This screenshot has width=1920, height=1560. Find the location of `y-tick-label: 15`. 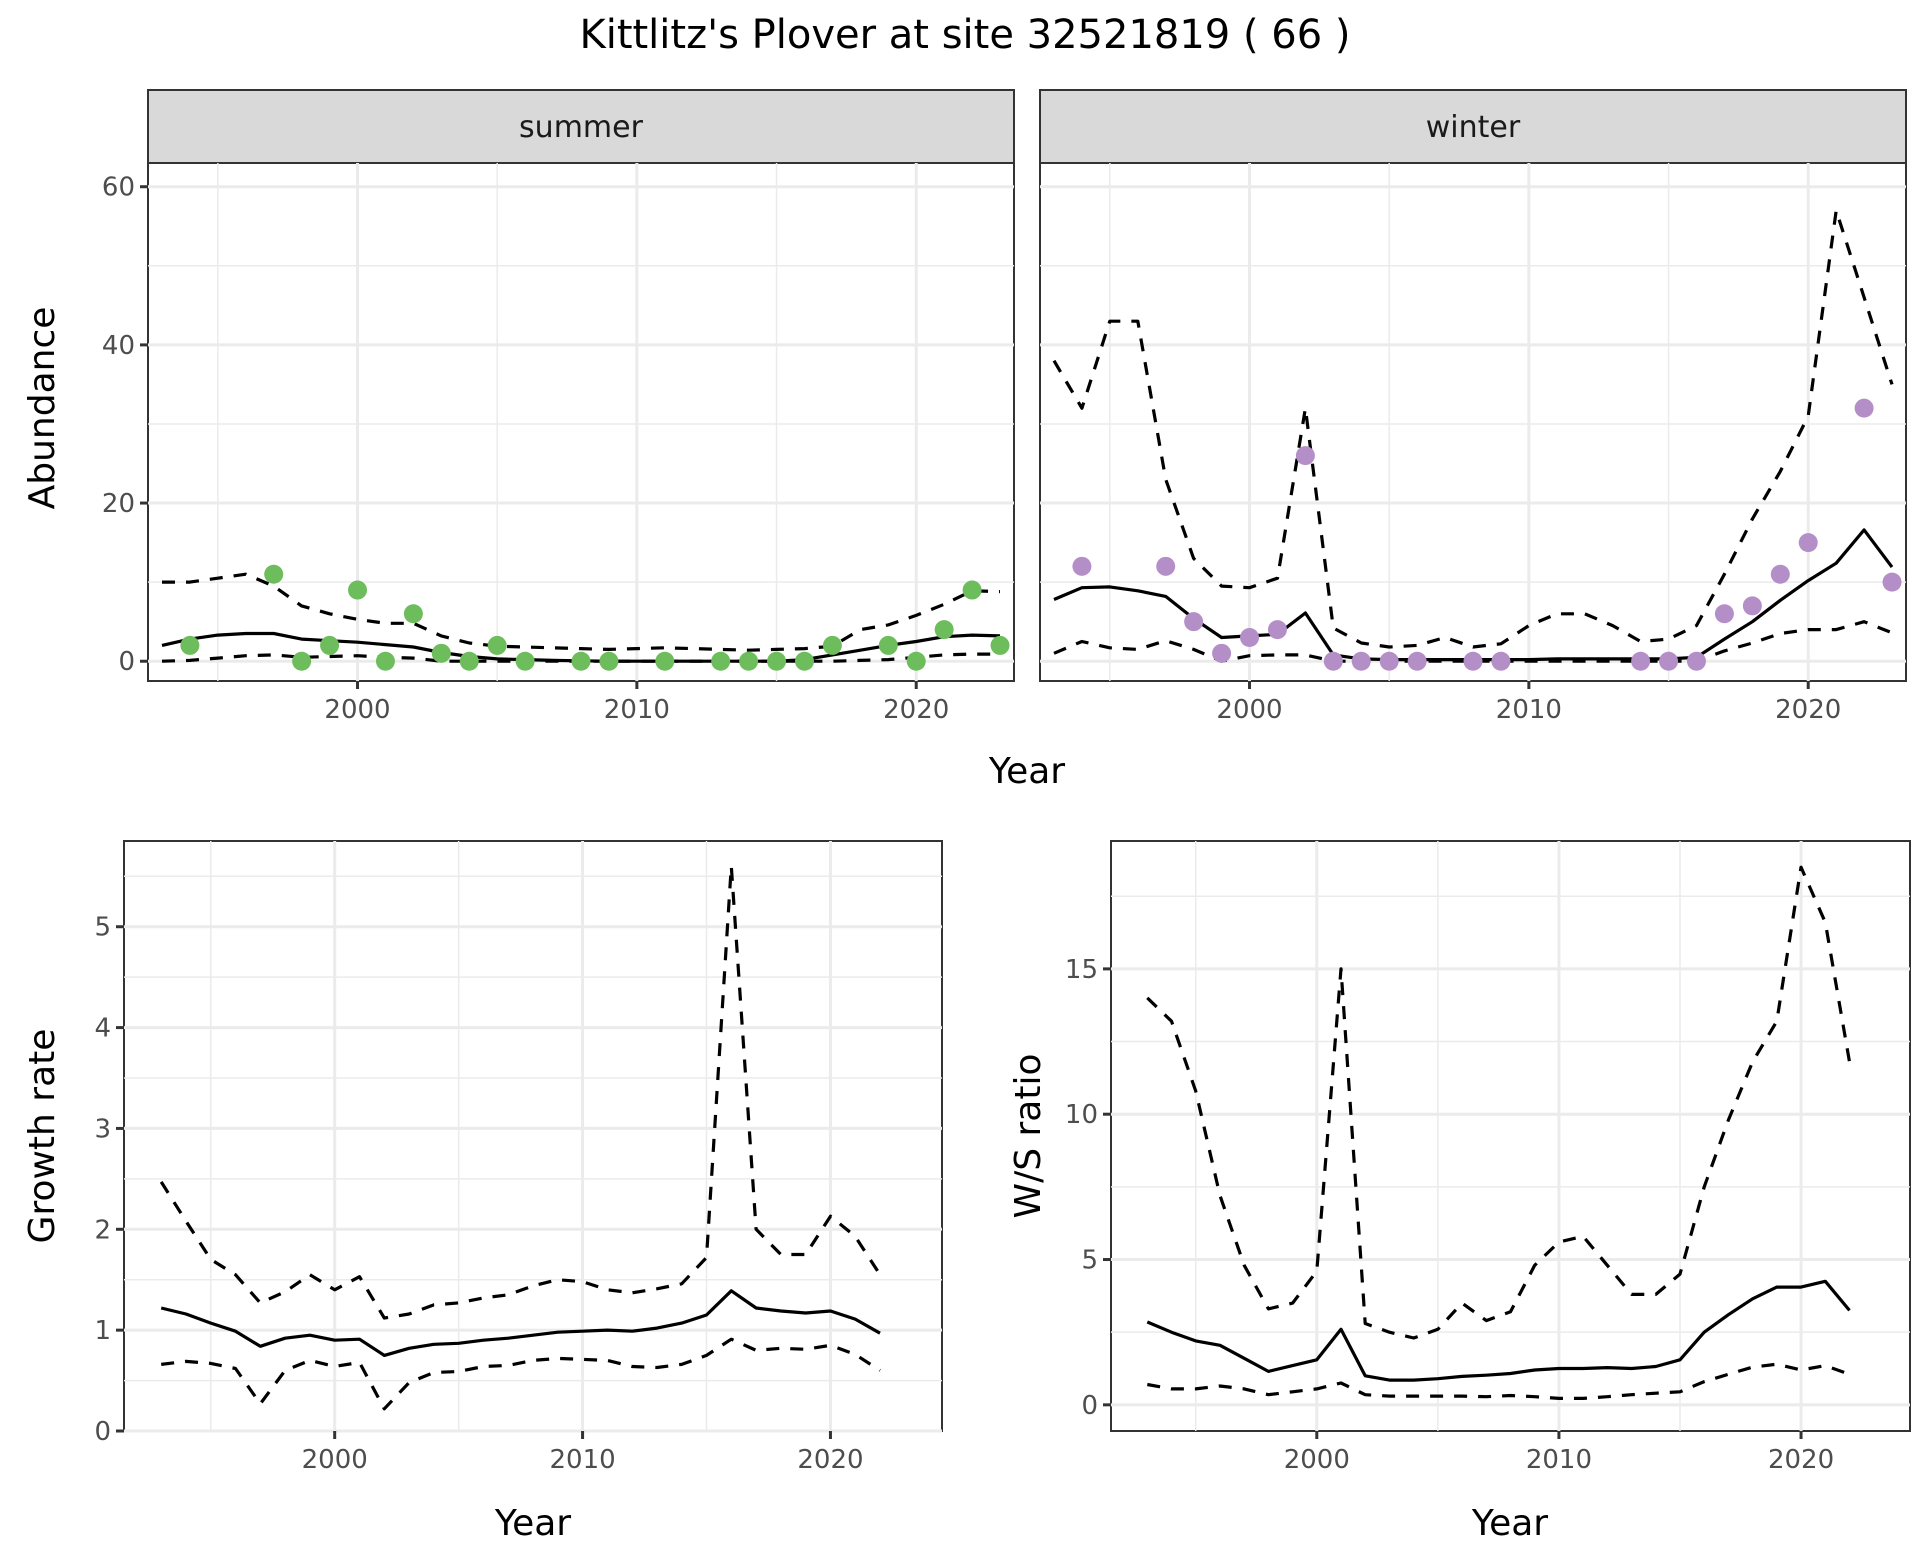

y-tick-label: 15 is located at coordinates (1081, 970).